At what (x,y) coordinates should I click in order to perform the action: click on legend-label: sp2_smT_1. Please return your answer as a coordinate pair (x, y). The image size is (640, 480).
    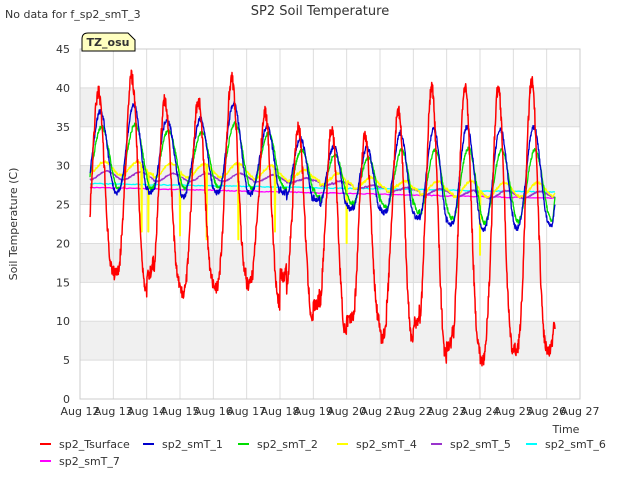
    Looking at the image, I should click on (192, 444).